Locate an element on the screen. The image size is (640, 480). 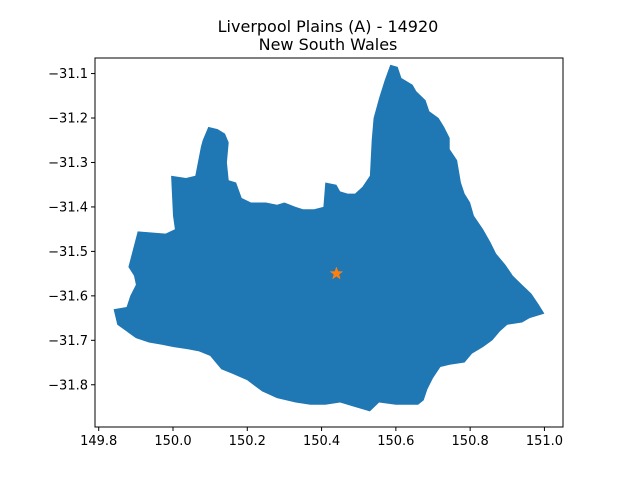
y-tick-label: −31.6 is located at coordinates (68, 296).